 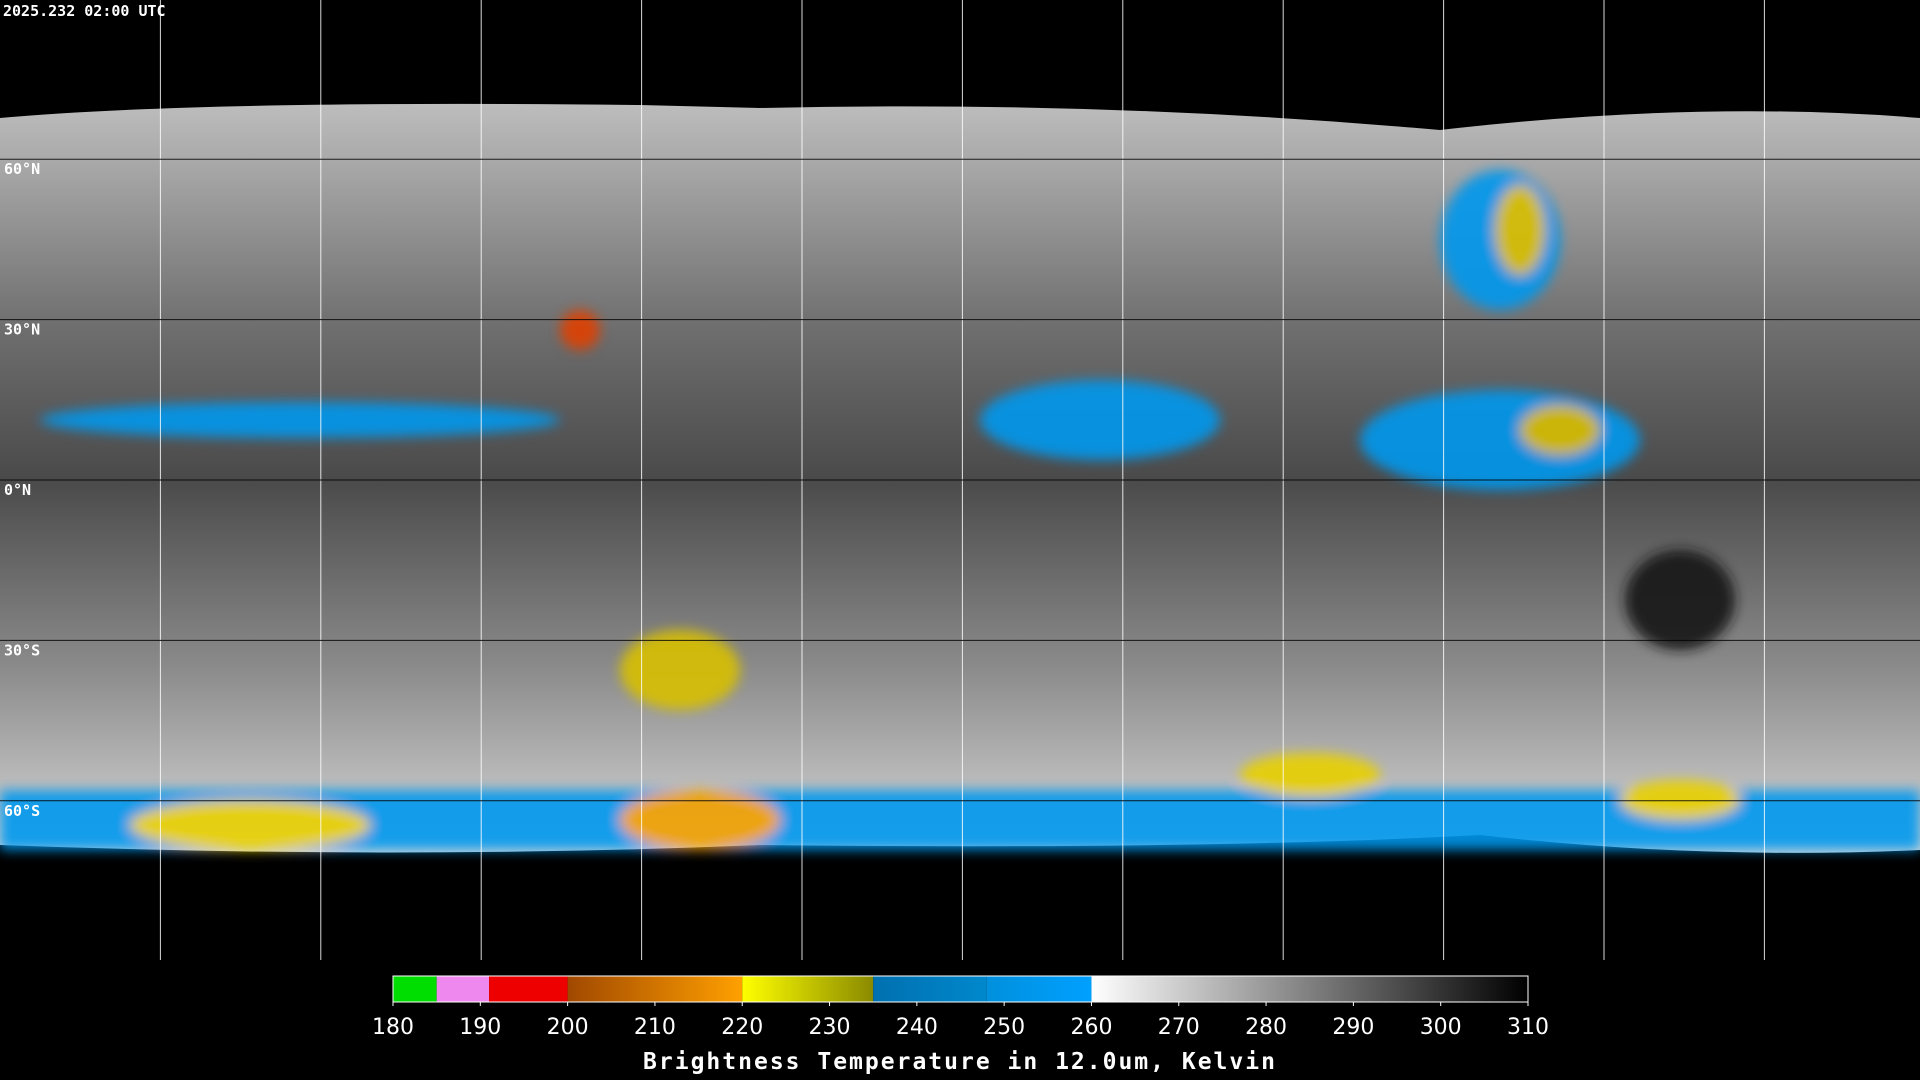 What do you see at coordinates (1441, 1027) in the screenshot?
I see `colorbar-tick-label: 300` at bounding box center [1441, 1027].